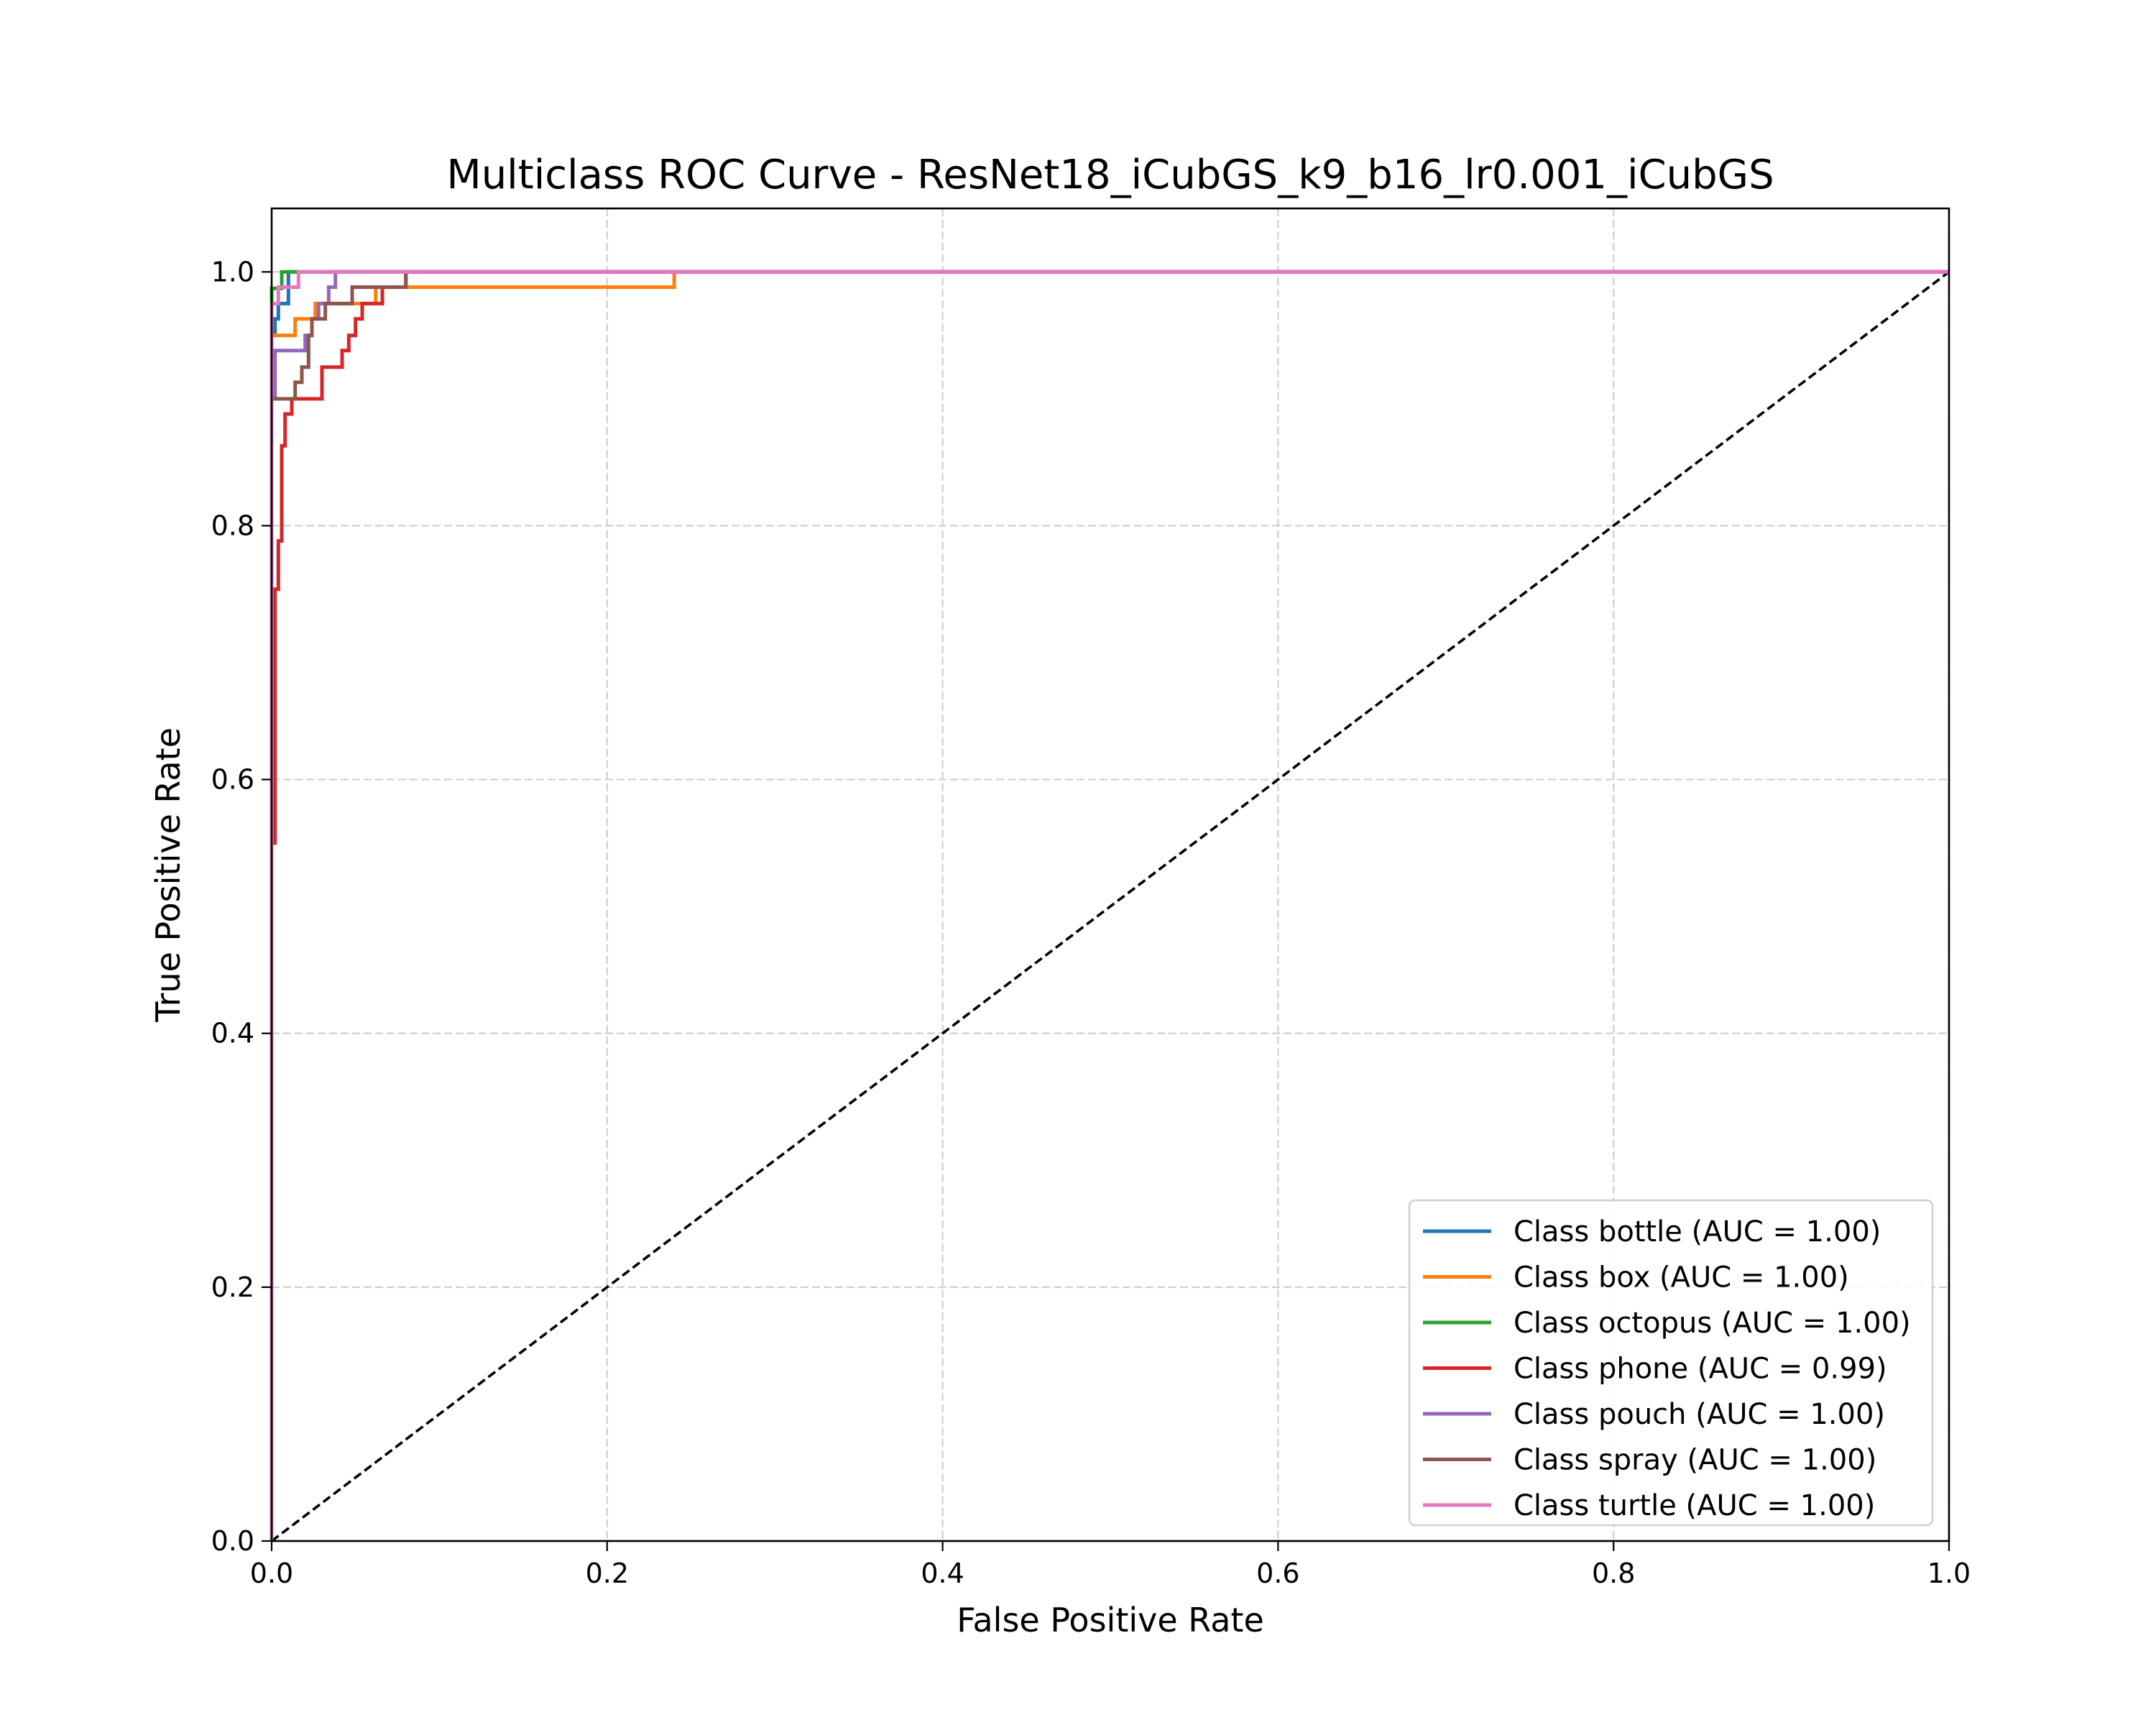 The height and width of the screenshot is (1725, 2156). I want to click on x-tick-label: 1.0, so click(1949, 1573).